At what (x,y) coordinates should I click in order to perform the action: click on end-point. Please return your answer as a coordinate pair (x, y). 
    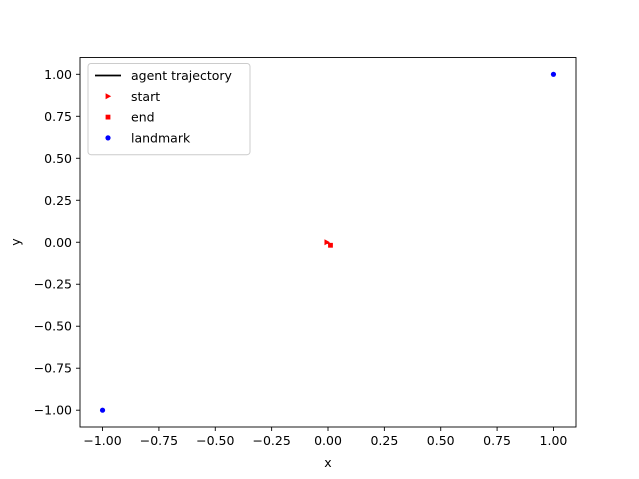
    Looking at the image, I should click on (330, 245).